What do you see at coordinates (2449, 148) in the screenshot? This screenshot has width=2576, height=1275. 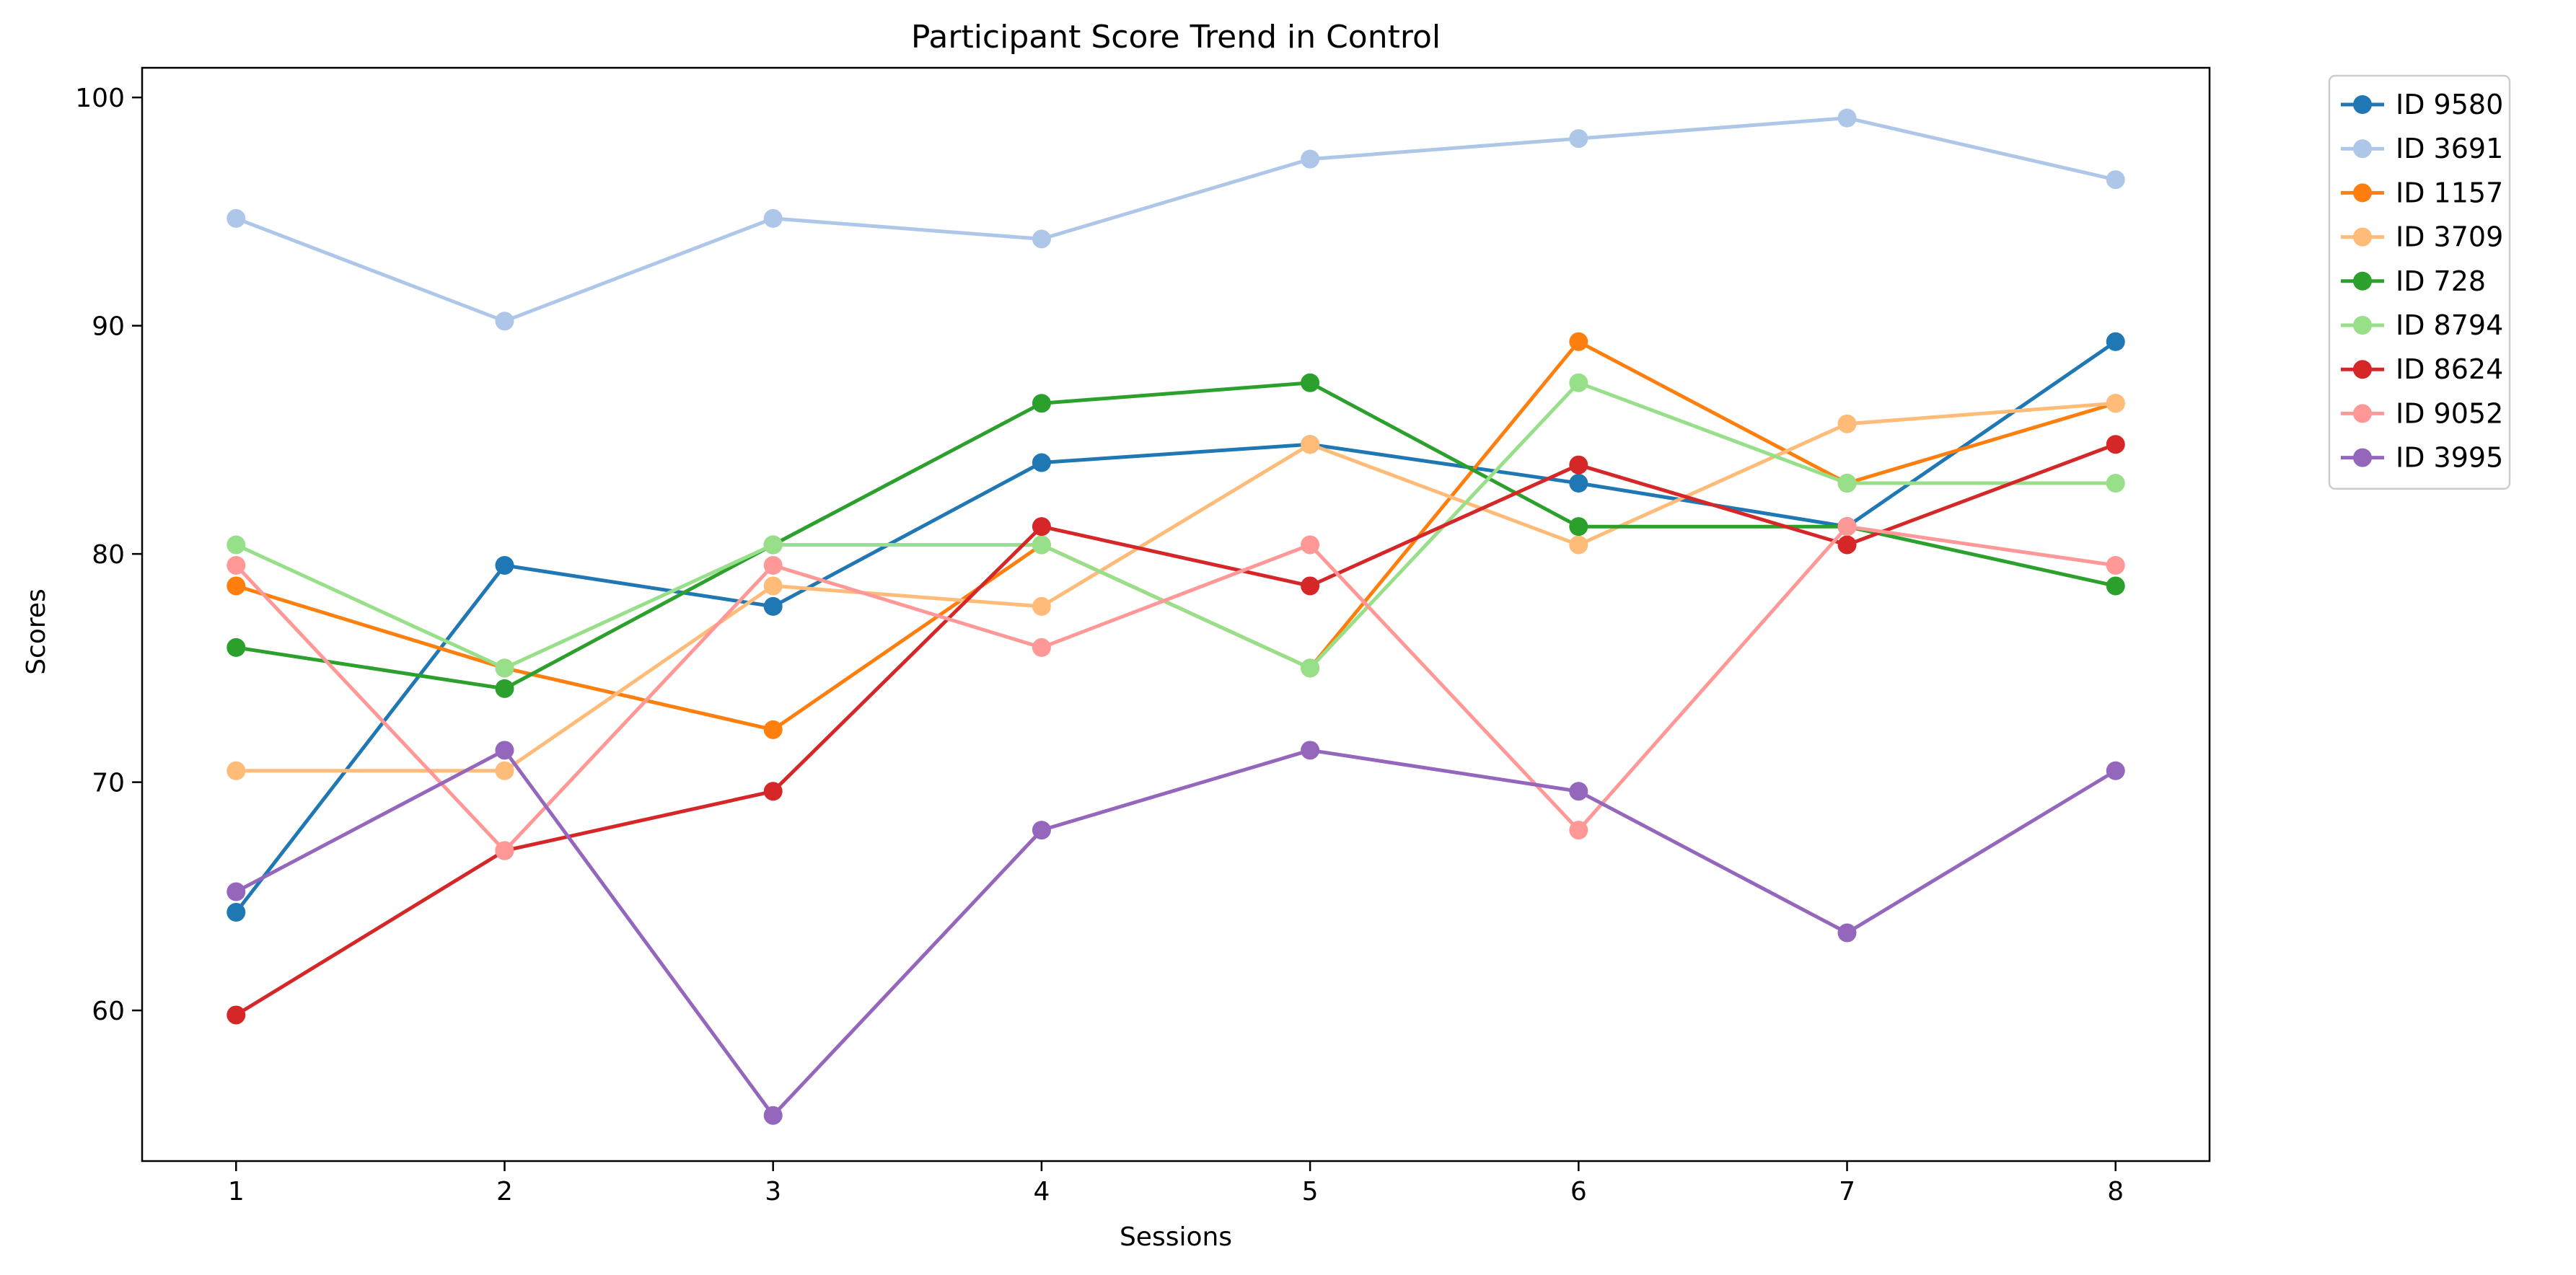 I see `legend-label: ID 3691` at bounding box center [2449, 148].